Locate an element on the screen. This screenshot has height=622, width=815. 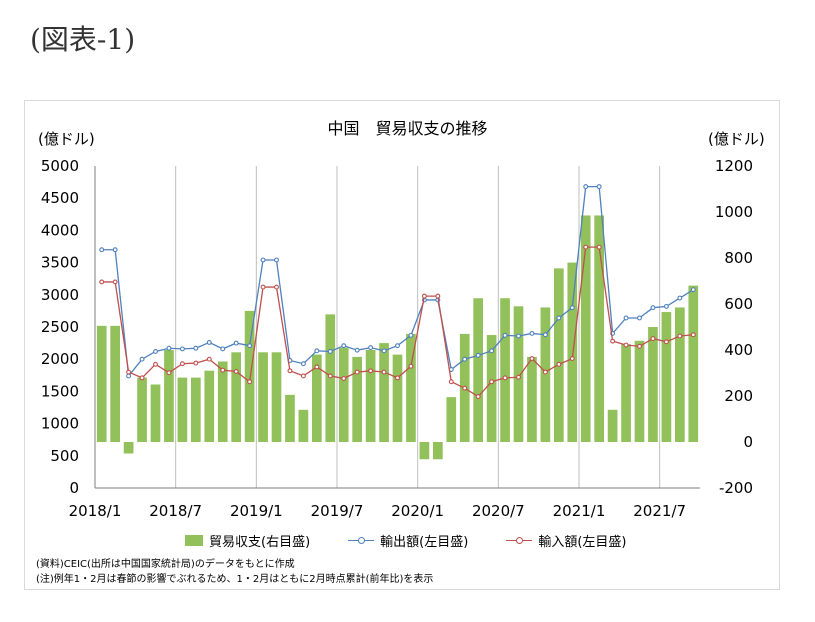
legend-item-balance: 貿易収支(右目盛) is located at coordinates (247, 540).